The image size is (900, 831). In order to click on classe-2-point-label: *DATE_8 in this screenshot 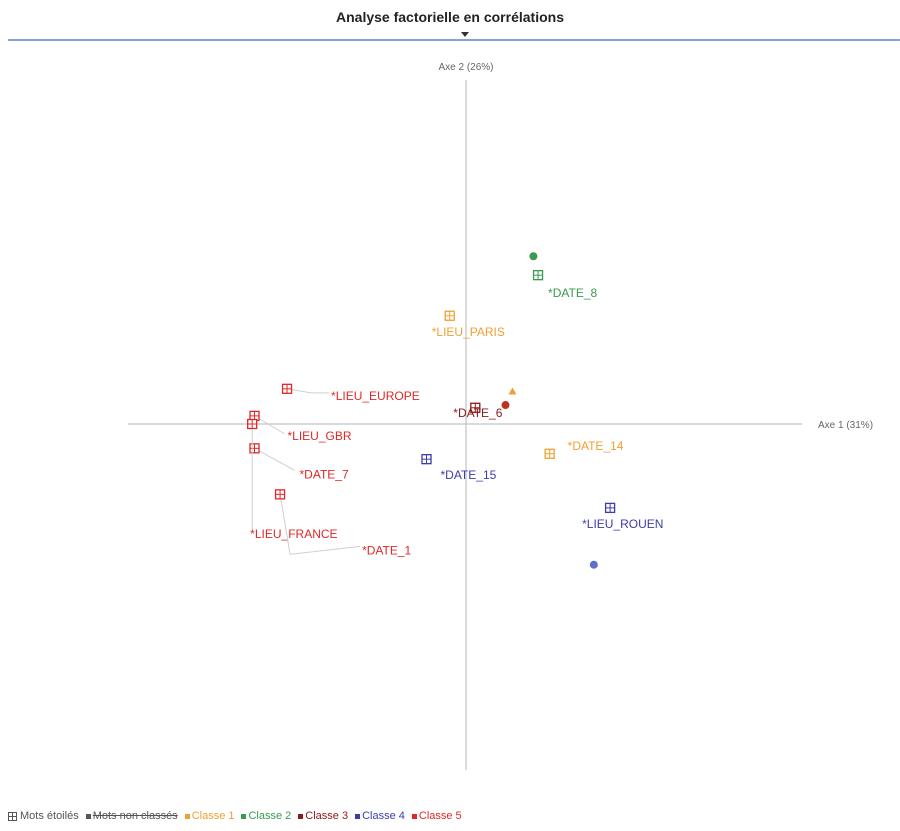, I will do `click(572, 293)`.